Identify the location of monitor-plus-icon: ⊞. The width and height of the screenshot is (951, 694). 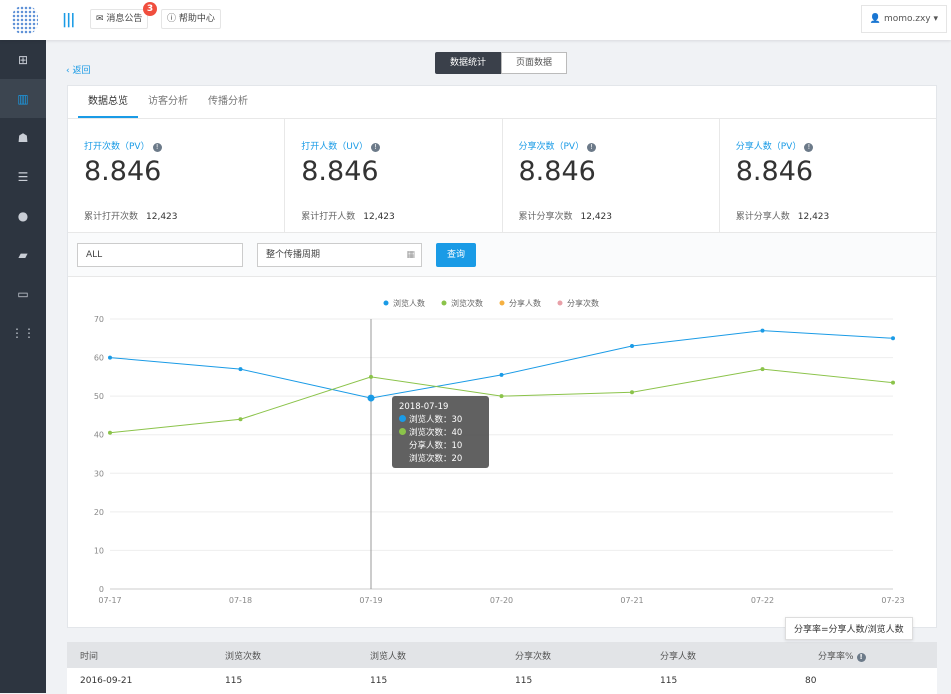
(23, 59).